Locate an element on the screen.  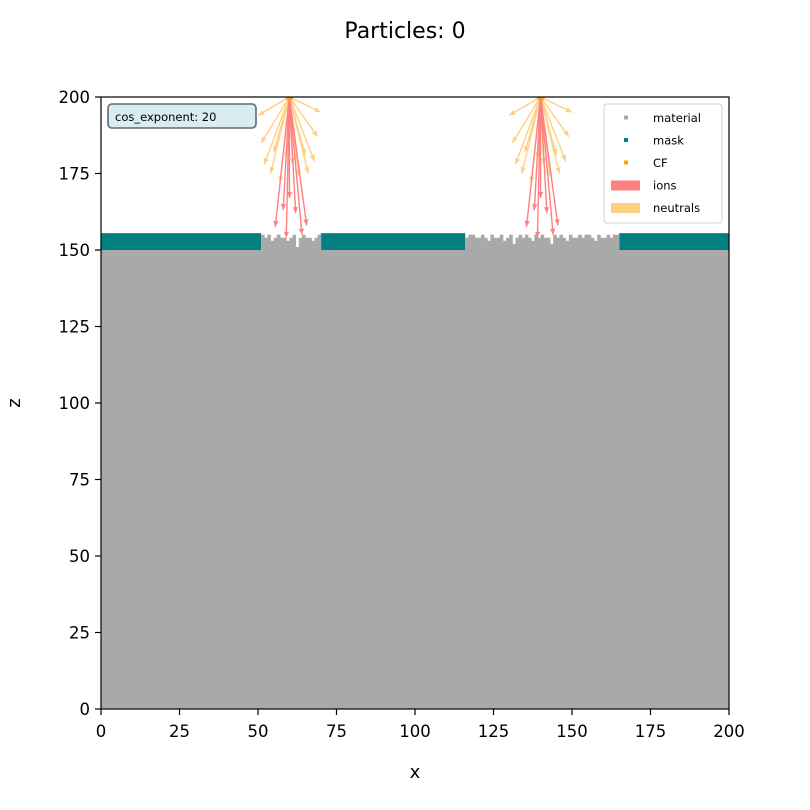
legend-entry-material: material is located at coordinates (662, 118).